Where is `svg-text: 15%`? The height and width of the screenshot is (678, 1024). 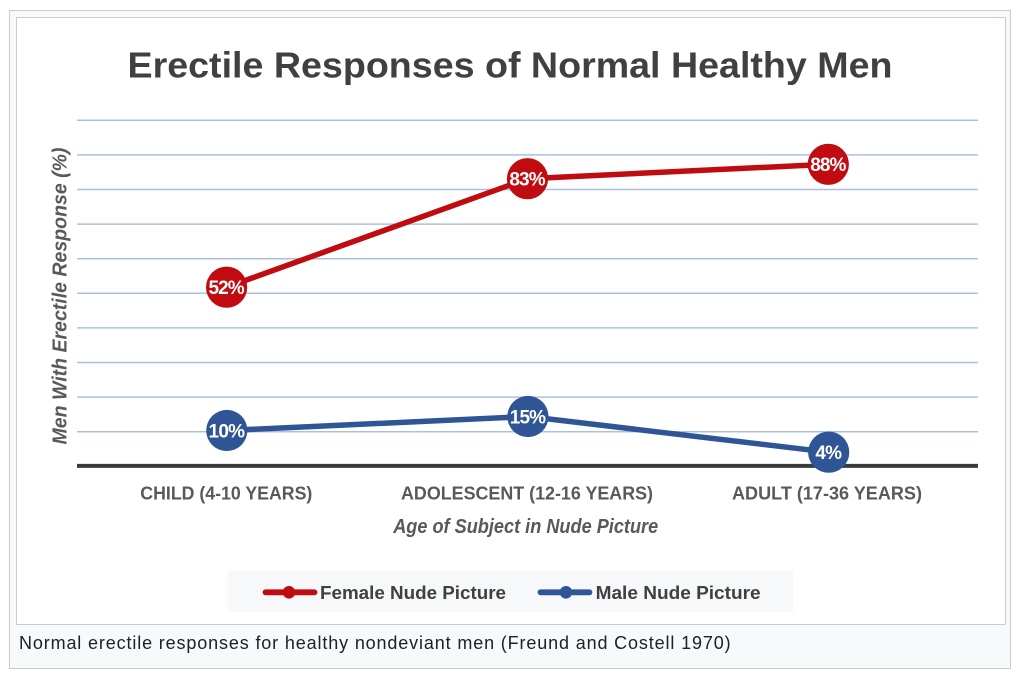 svg-text: 15% is located at coordinates (528, 417).